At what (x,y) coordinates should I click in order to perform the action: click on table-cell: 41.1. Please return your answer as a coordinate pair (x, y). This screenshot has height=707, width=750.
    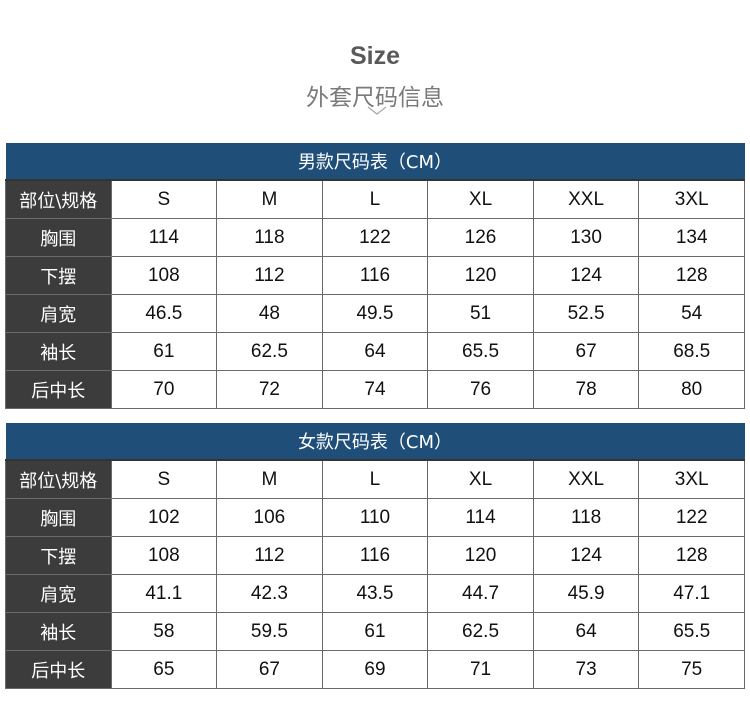
    Looking at the image, I should click on (164, 593).